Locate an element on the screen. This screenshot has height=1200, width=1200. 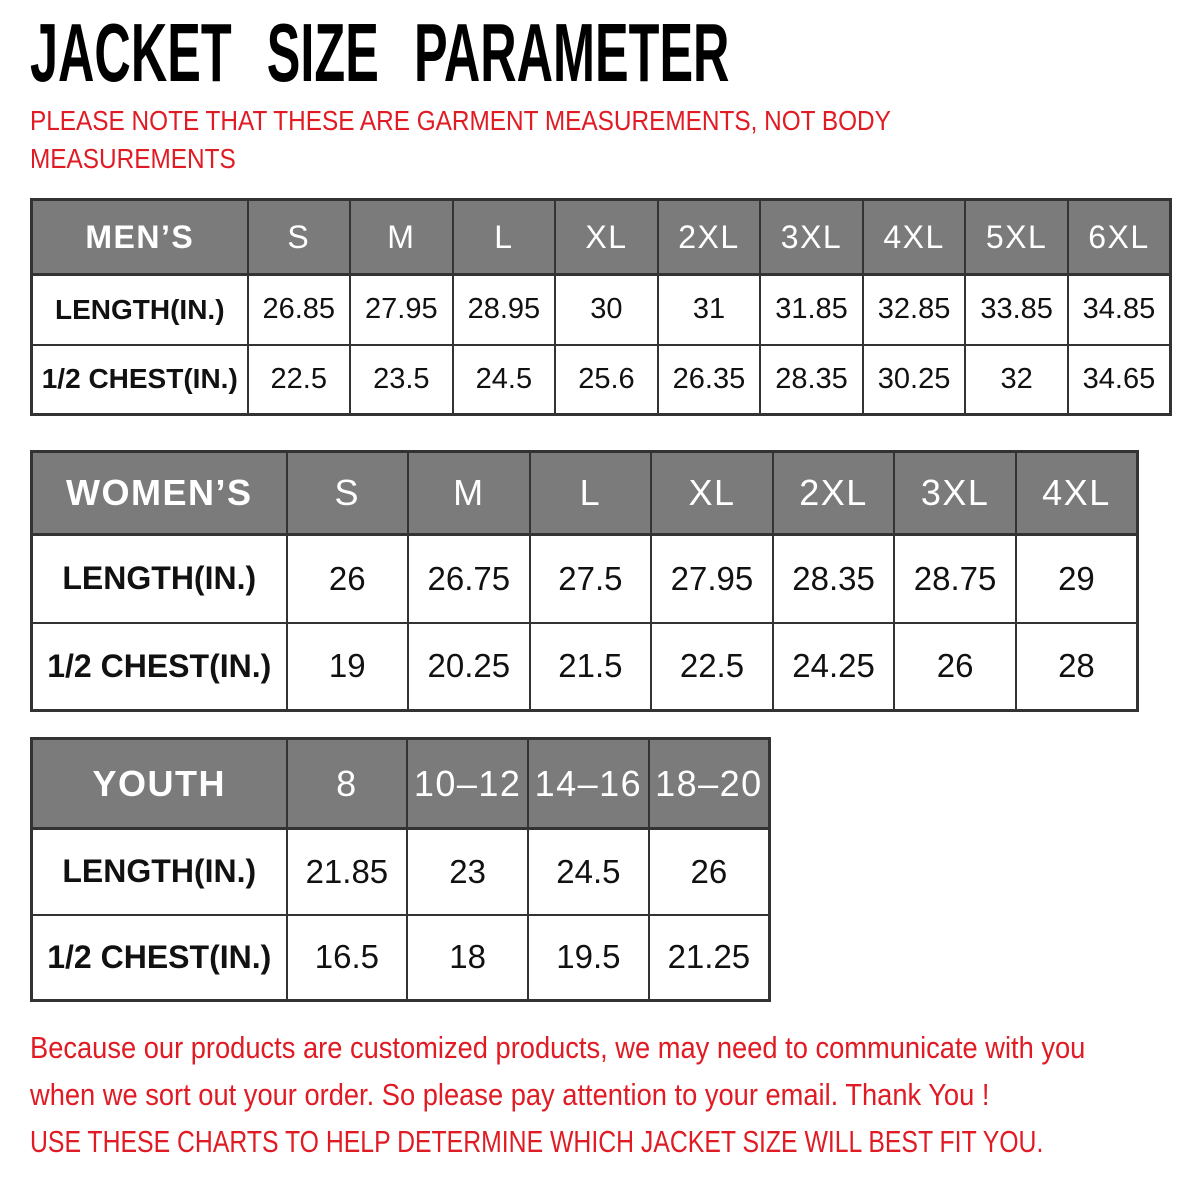
measurement-value: 19.5 is located at coordinates (588, 957).